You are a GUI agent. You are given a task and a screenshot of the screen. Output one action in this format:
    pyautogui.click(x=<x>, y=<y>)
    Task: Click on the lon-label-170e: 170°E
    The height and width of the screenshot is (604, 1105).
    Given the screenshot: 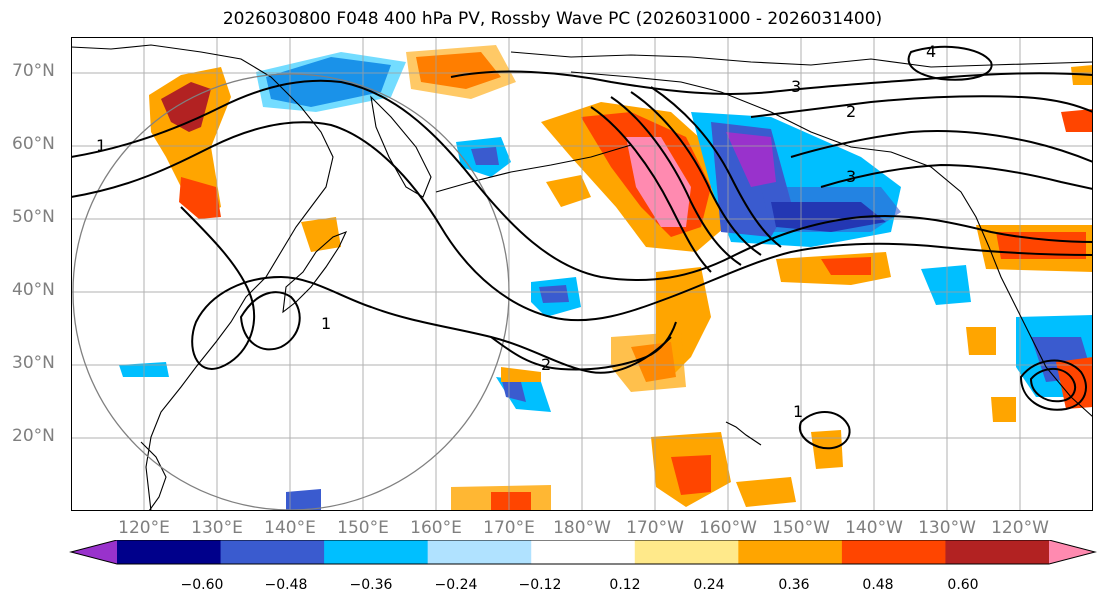 What is the action you would take?
    pyautogui.click(x=509, y=528)
    